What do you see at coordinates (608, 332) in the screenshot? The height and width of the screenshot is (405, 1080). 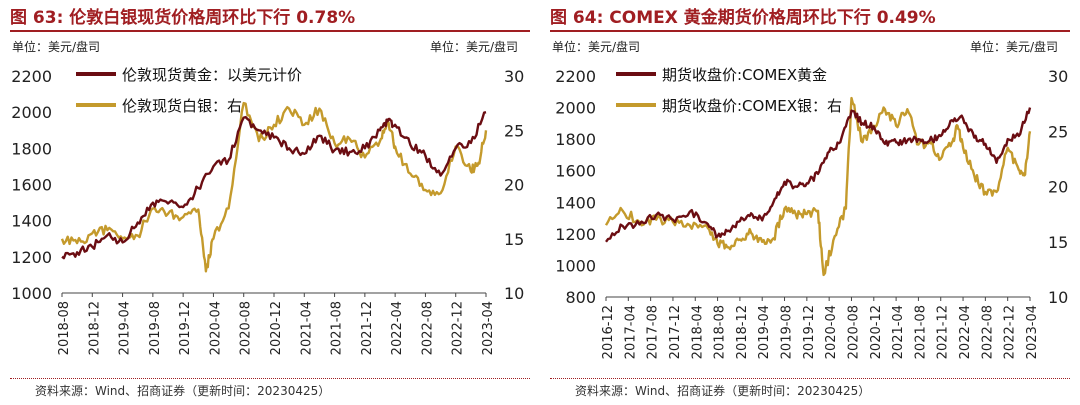 I see `x-tick-label: 2016-12` at bounding box center [608, 332].